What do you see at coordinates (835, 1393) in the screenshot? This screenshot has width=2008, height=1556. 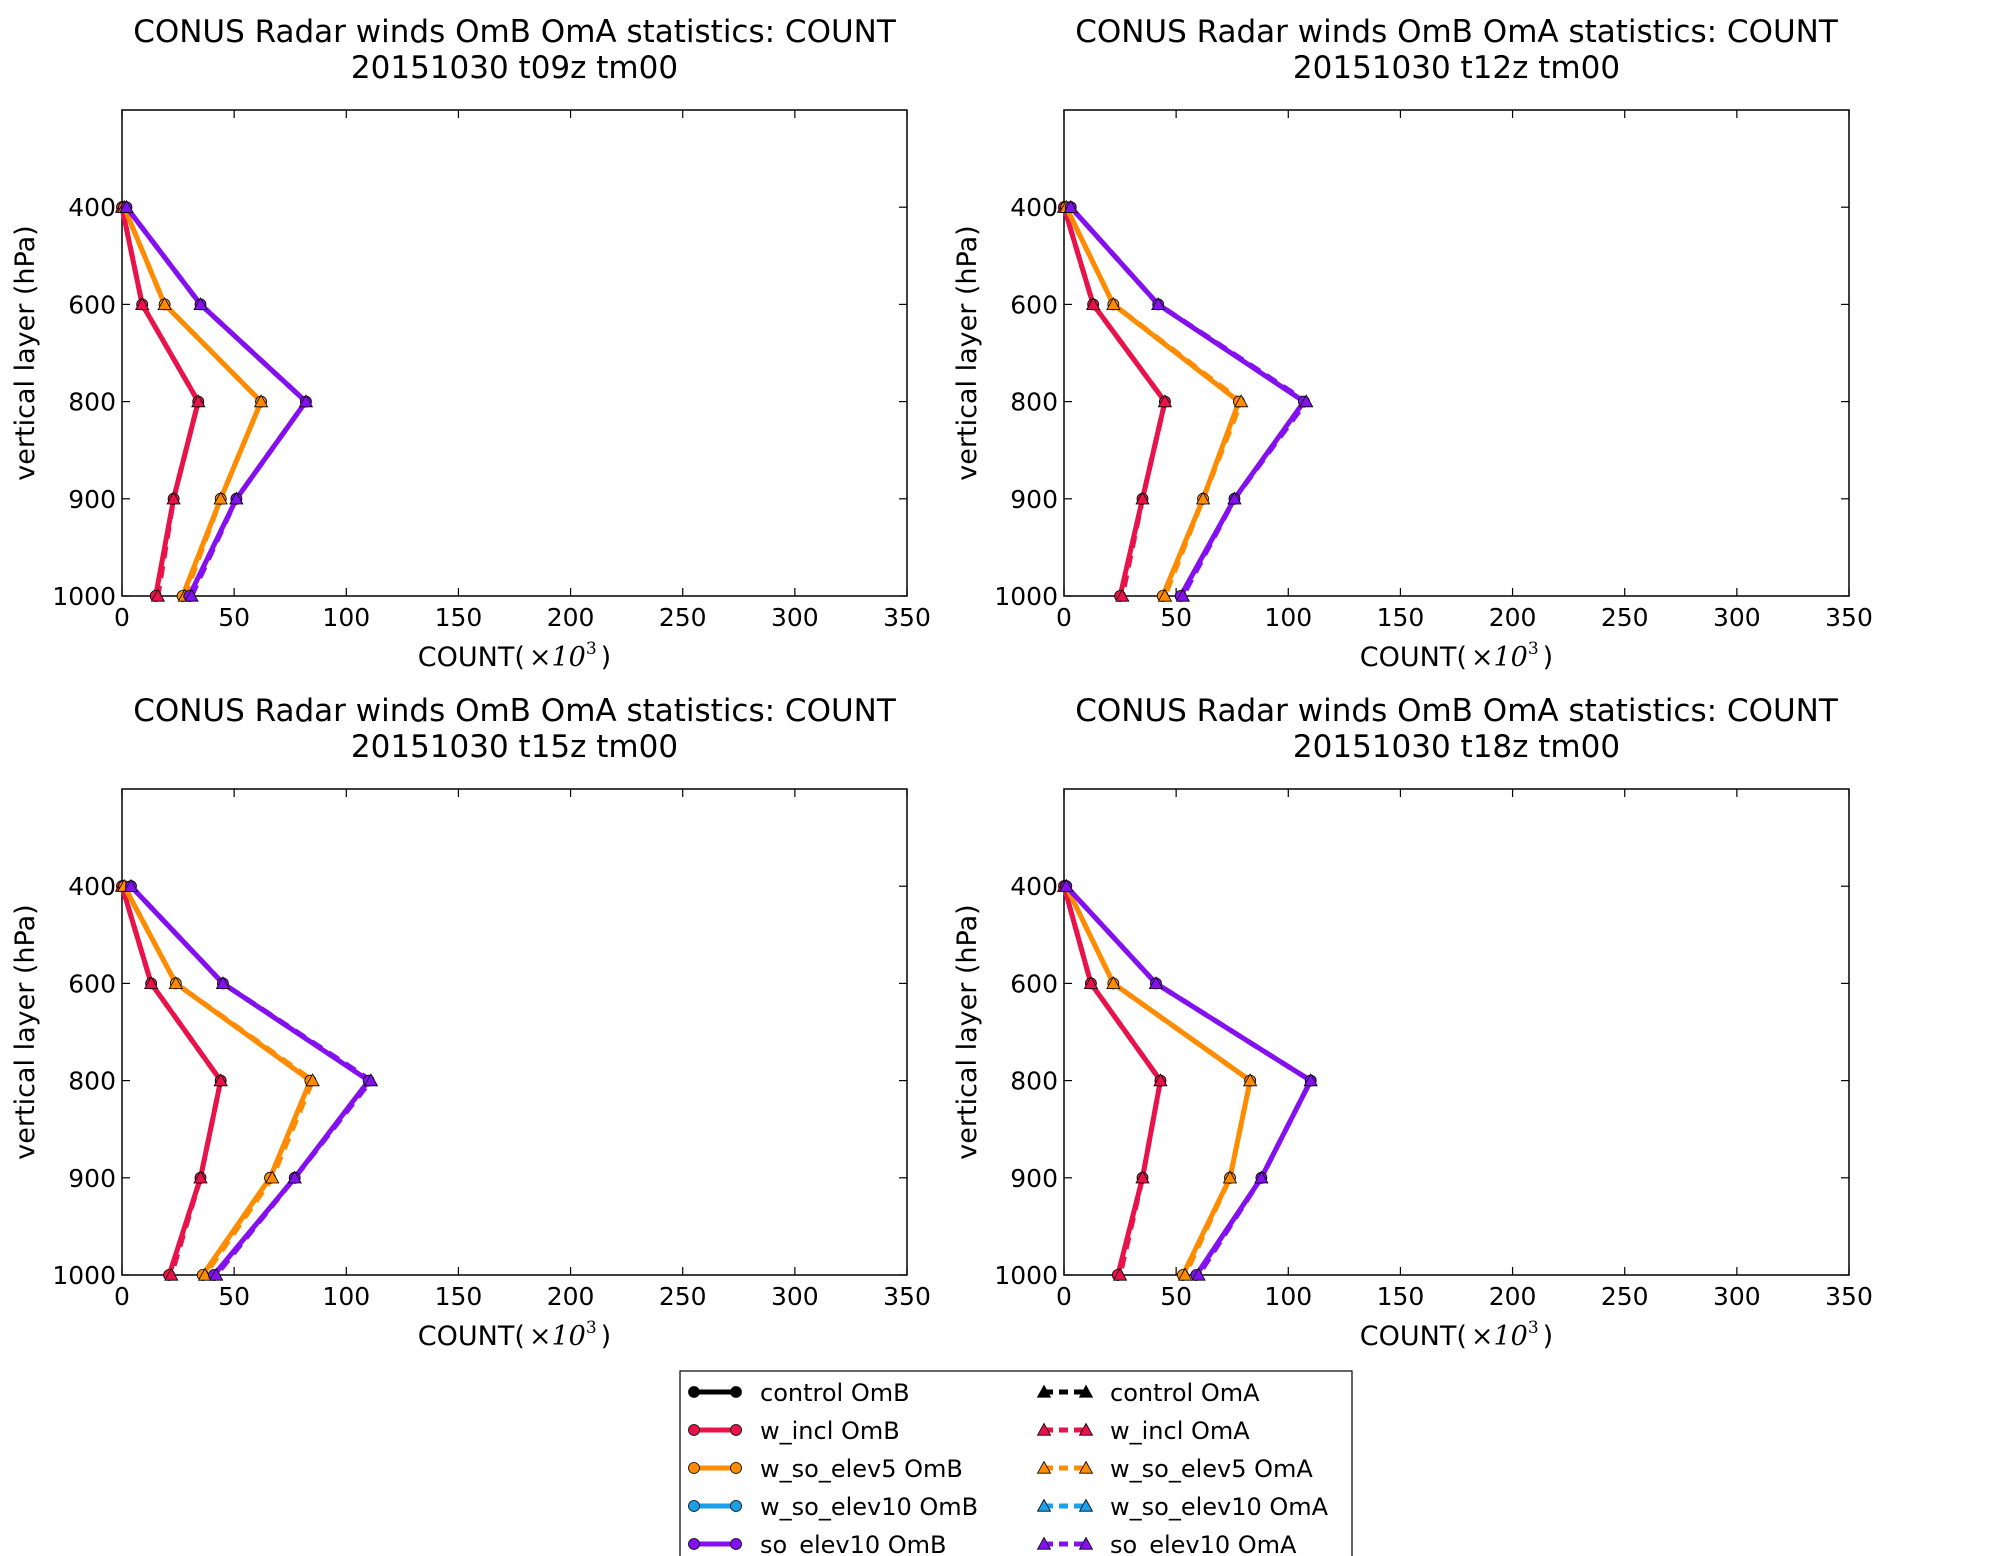 I see `legend-label: control OmB` at bounding box center [835, 1393].